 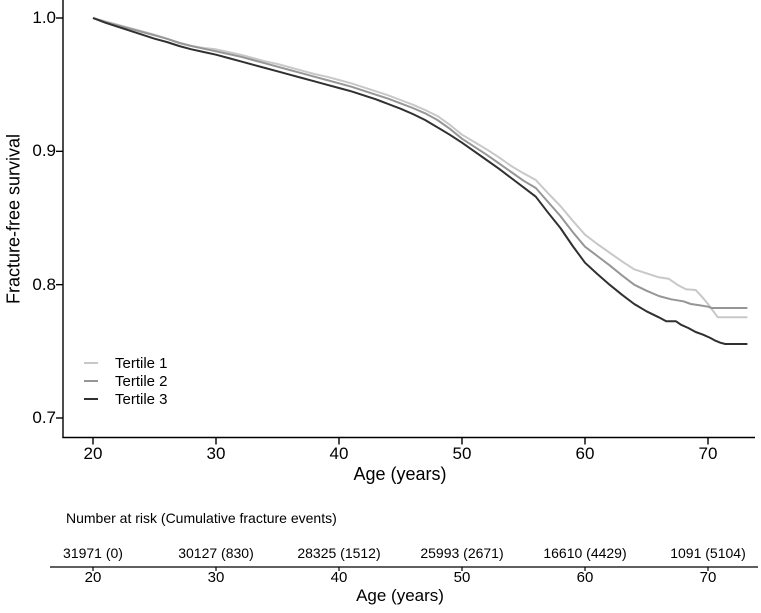 I want to click on risk-value: 1091 (5104), so click(x=708, y=553).